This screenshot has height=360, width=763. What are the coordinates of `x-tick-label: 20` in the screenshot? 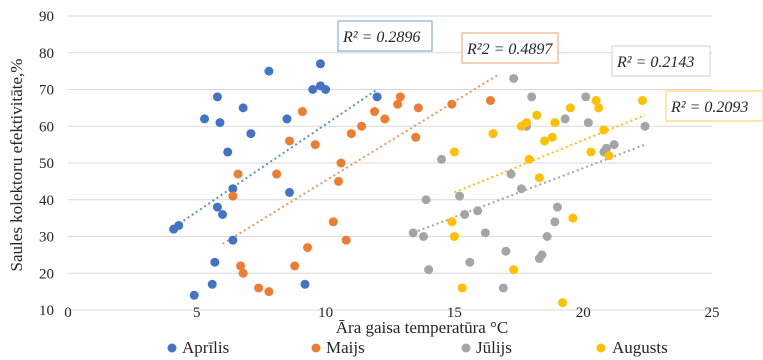 It's located at (583, 313).